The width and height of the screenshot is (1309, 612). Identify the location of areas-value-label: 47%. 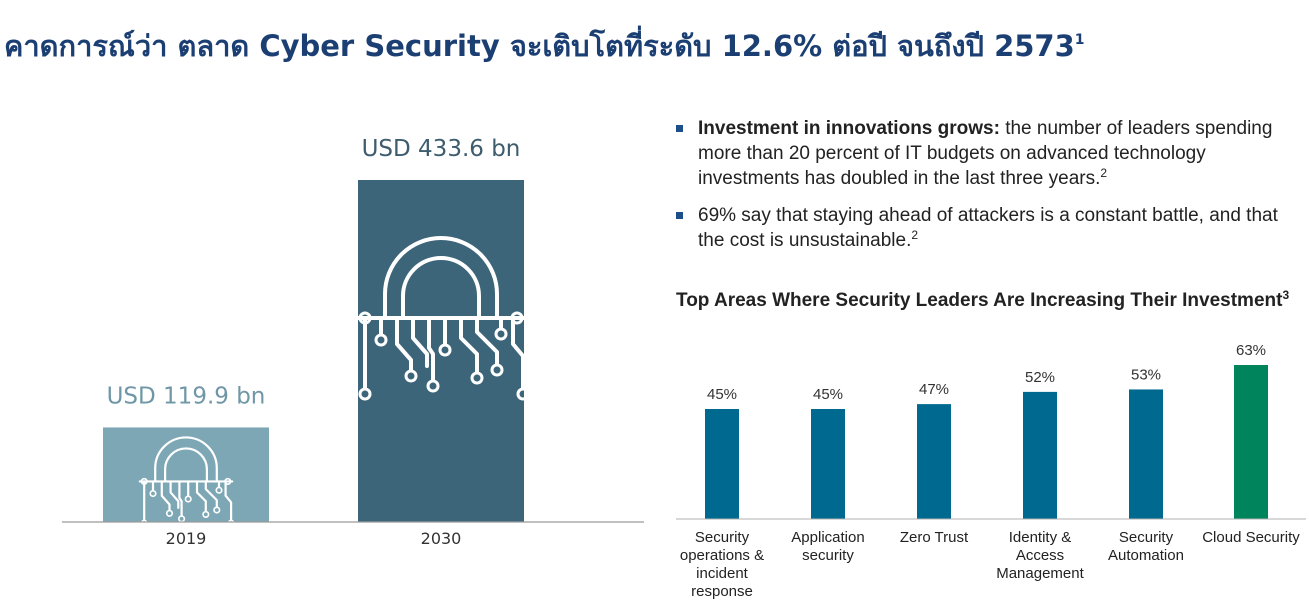
(934, 389).